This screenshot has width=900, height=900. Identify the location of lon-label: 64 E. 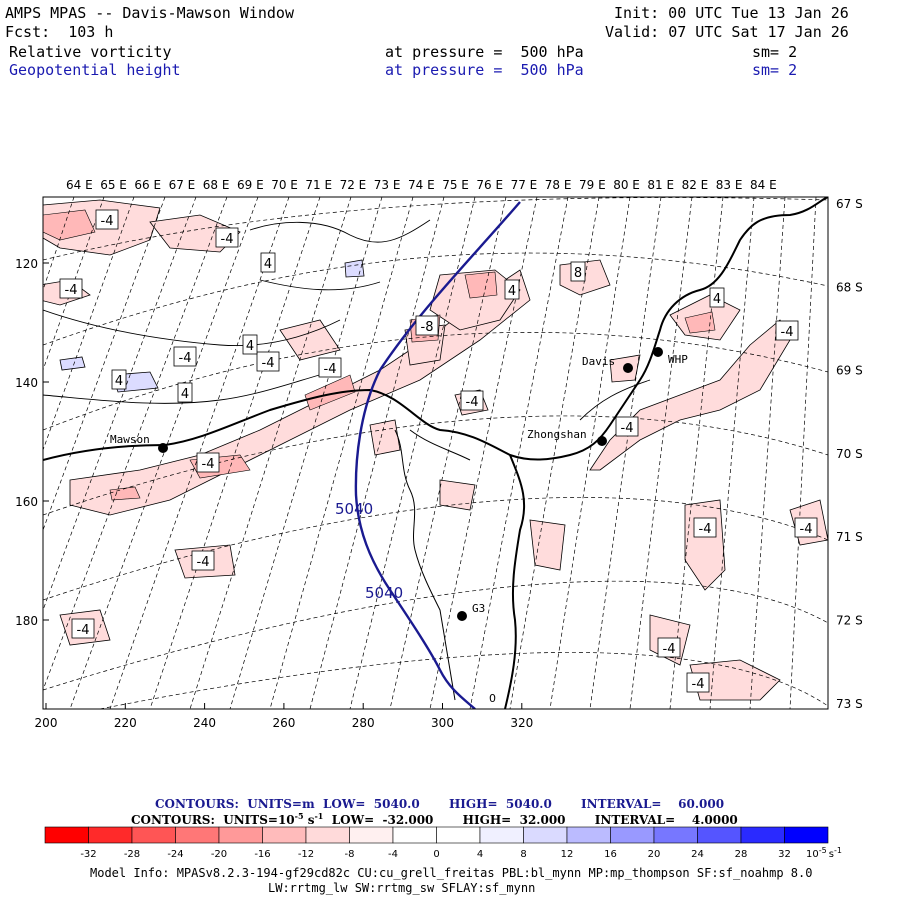
(79, 185).